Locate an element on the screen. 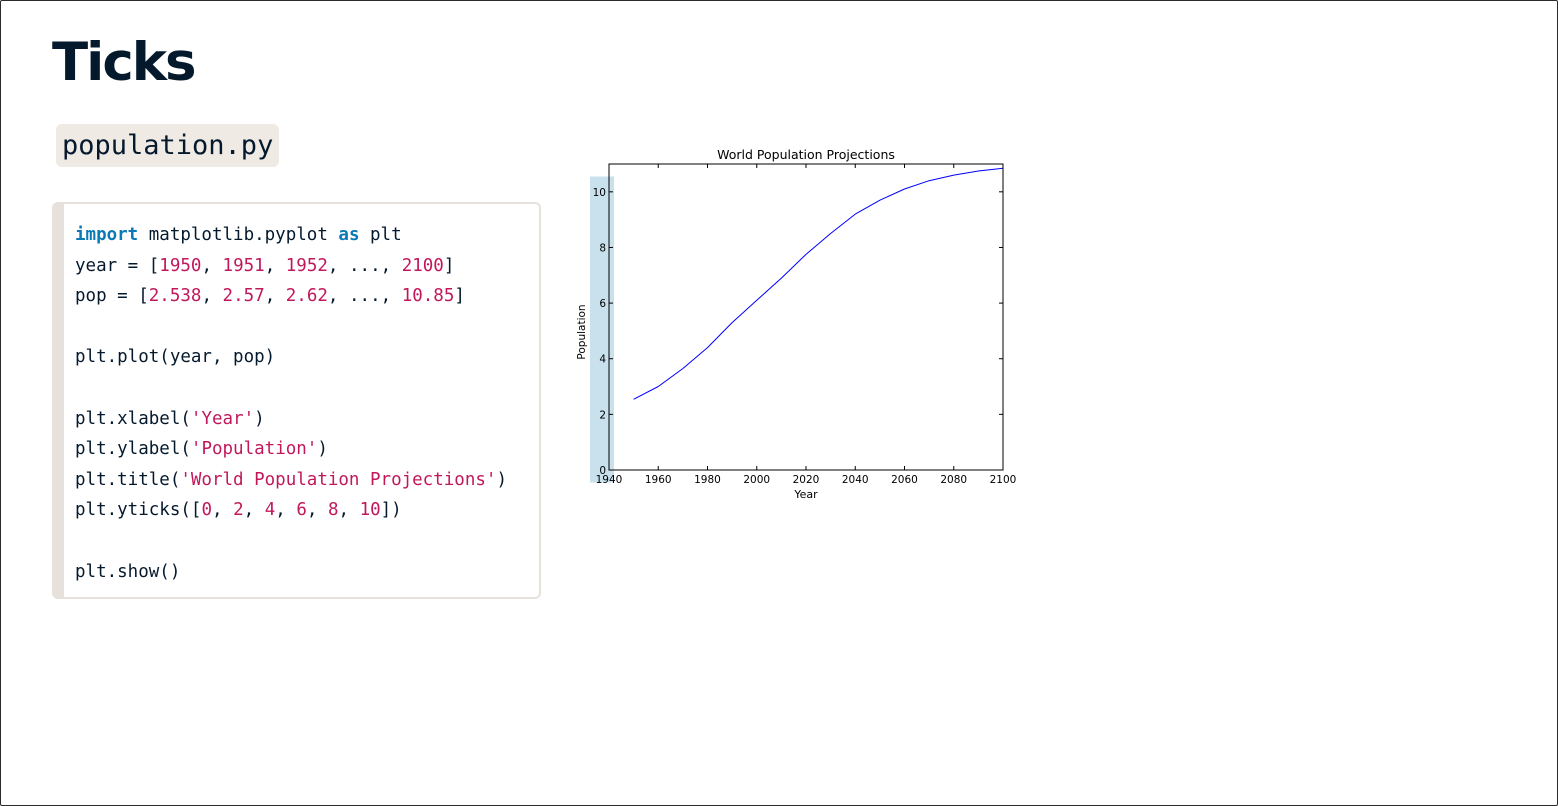 The width and height of the screenshot is (1558, 806). code-token: 'Population' is located at coordinates (254, 449).